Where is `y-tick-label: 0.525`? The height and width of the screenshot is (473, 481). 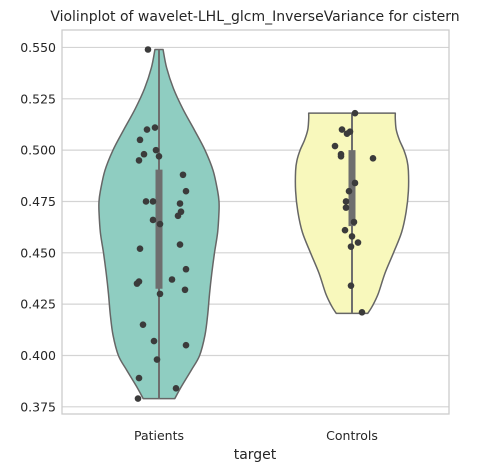 y-tick-label: 0.525 is located at coordinates (38, 98).